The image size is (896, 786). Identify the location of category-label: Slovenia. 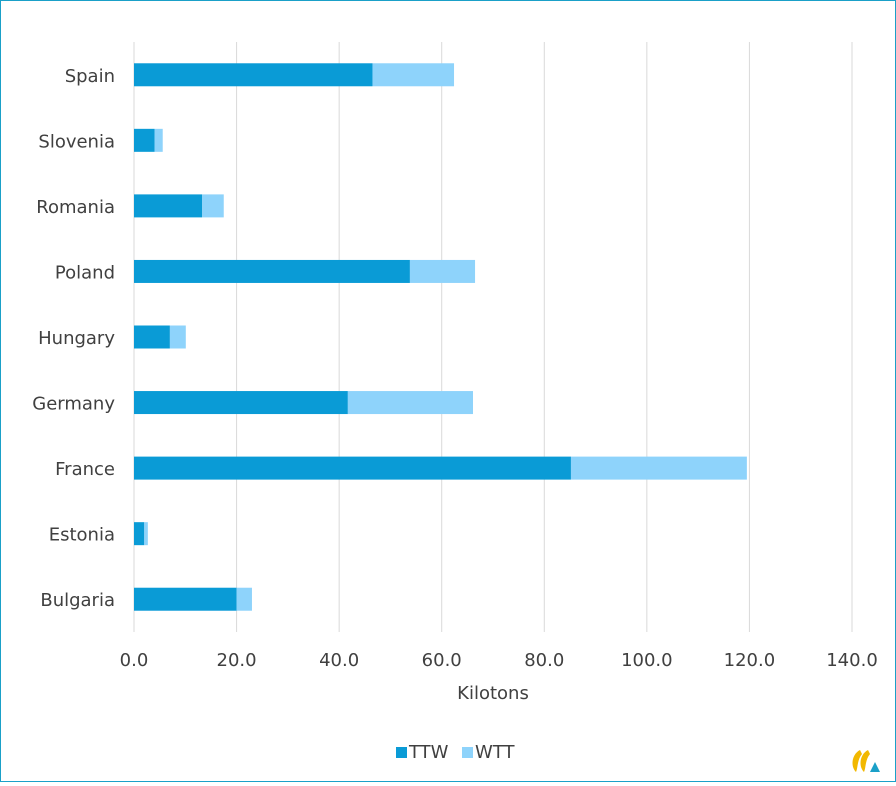
(76, 141).